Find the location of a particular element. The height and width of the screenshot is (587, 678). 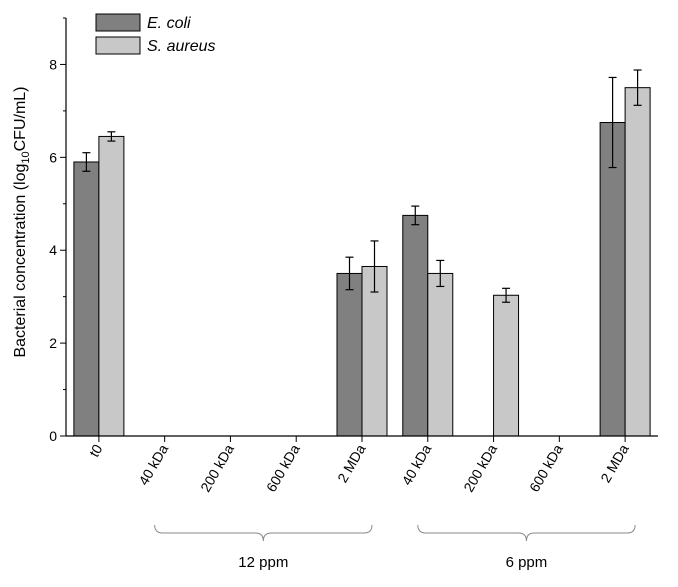

x-tick-label-1: 40 kDa is located at coordinates (153, 464).